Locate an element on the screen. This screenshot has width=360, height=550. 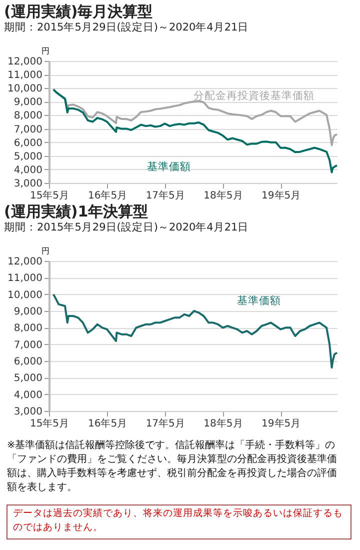
chart-title: (運用実績)1年決算型 is located at coordinates (76, 211).